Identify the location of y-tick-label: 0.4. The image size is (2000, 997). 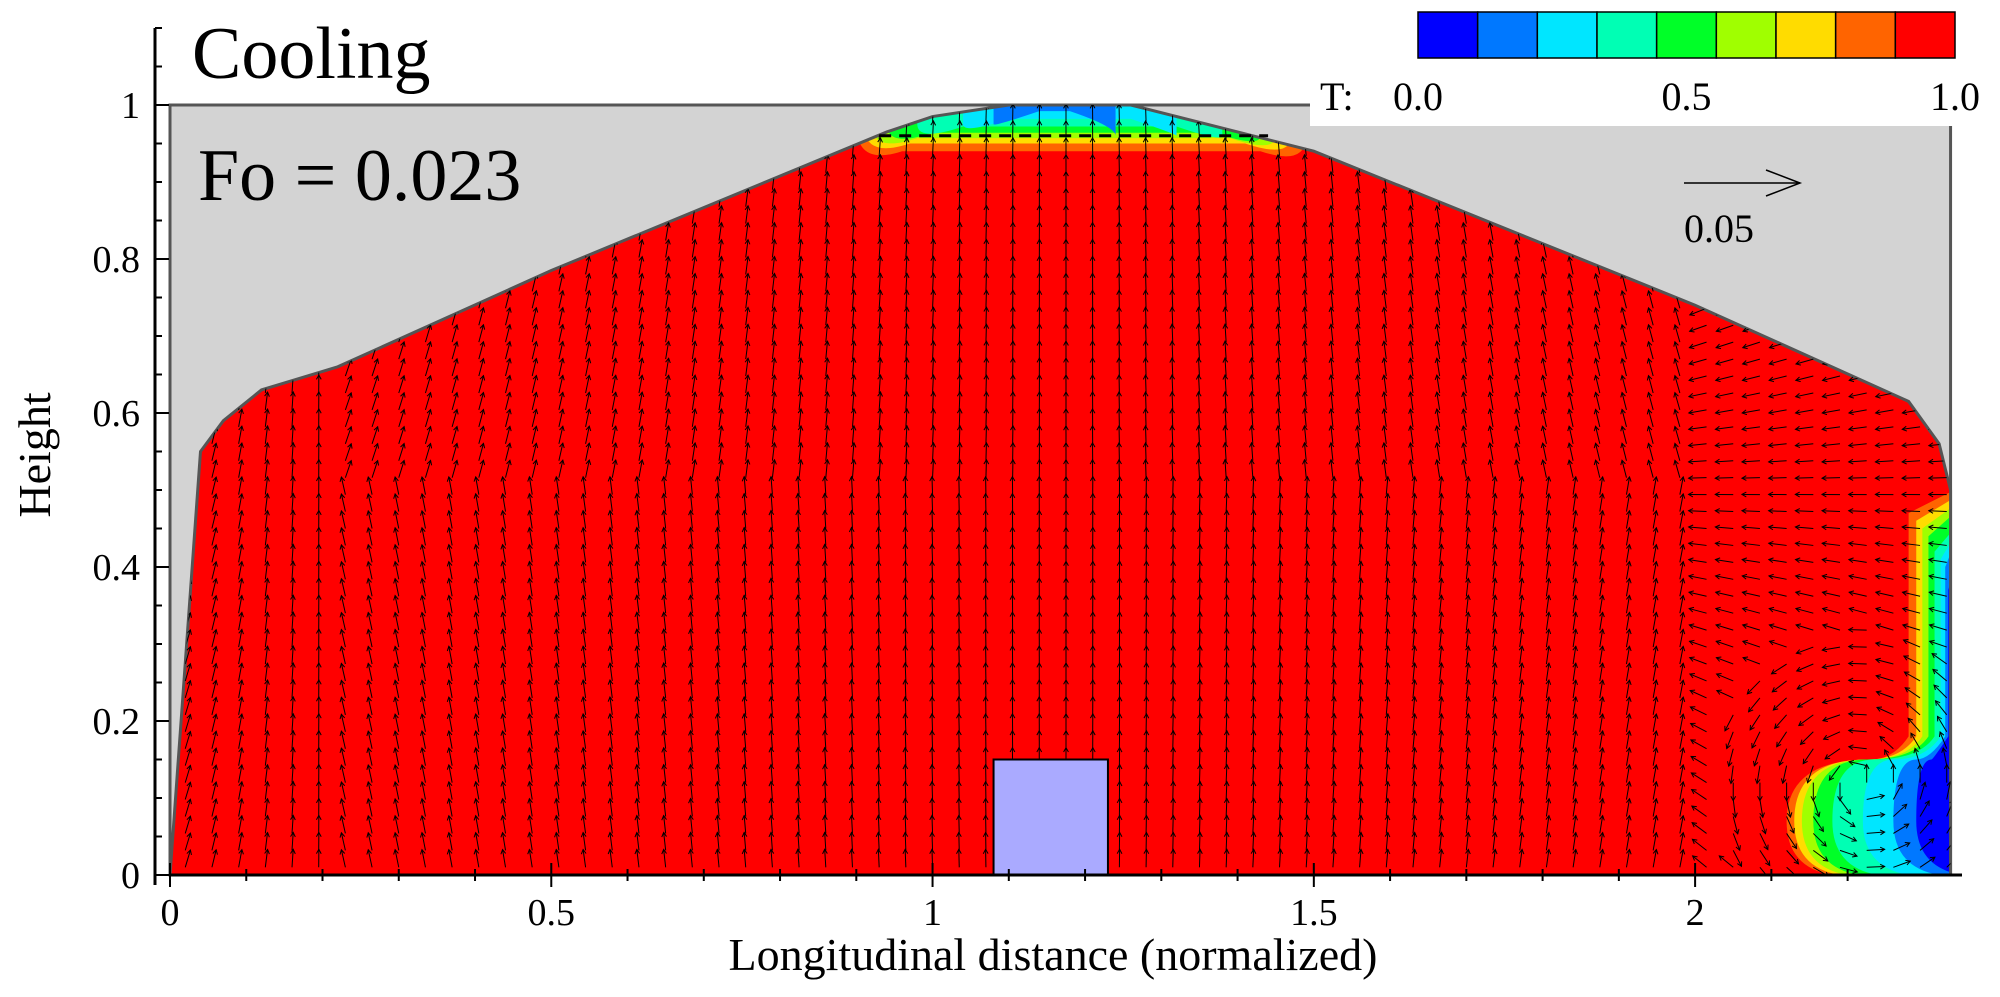
(117, 568).